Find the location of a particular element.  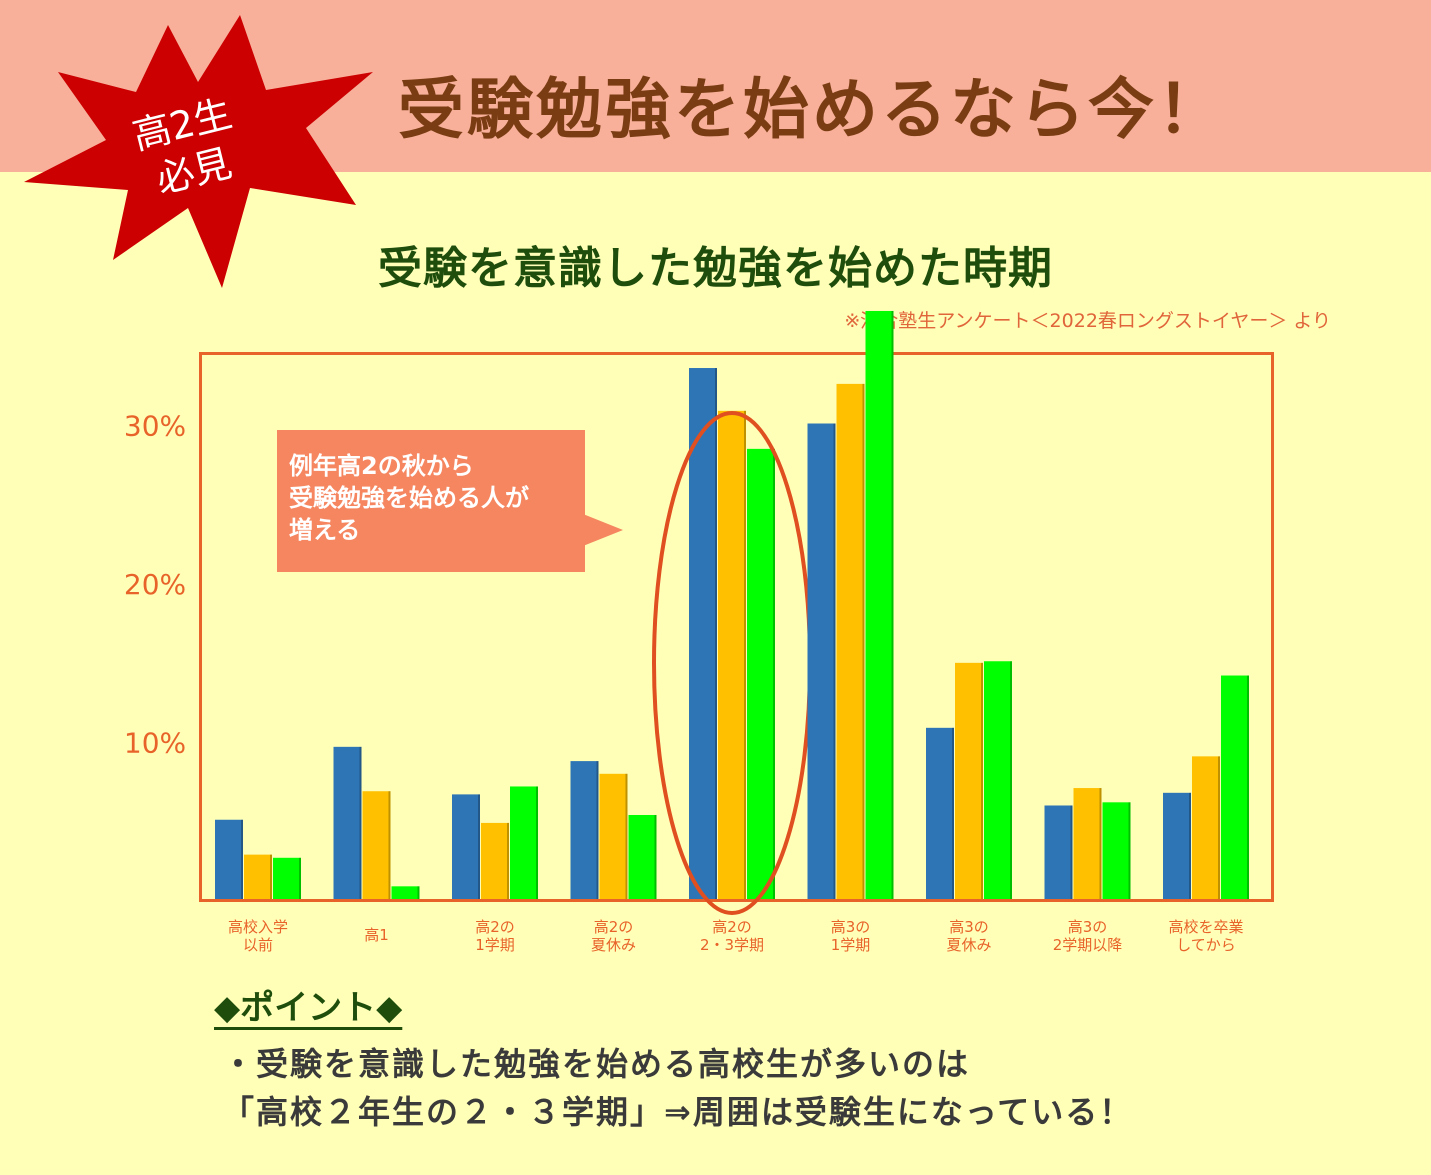

x-tick-label: 高2の夏休み is located at coordinates (613, 936).